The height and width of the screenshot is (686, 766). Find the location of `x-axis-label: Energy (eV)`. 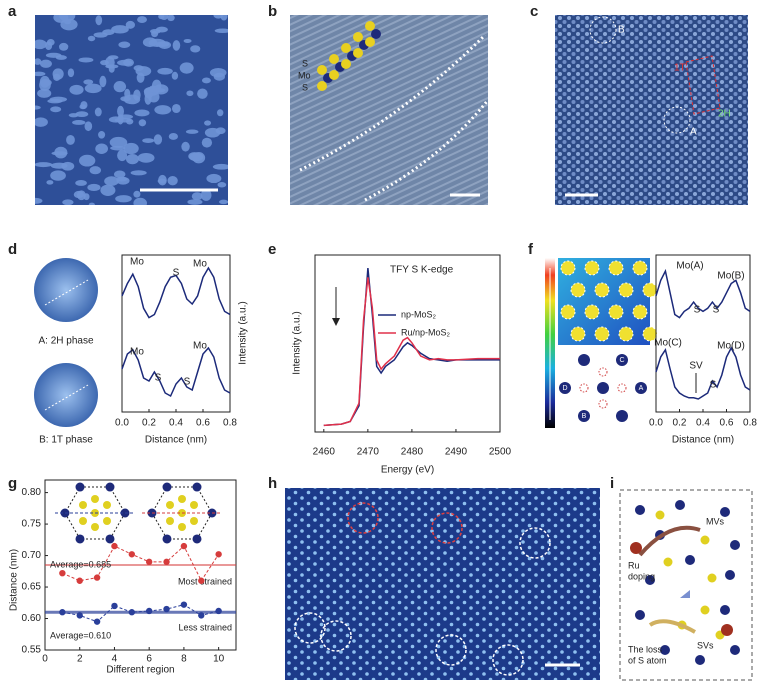

x-axis-label: Energy (eV) is located at coordinates (407, 470).